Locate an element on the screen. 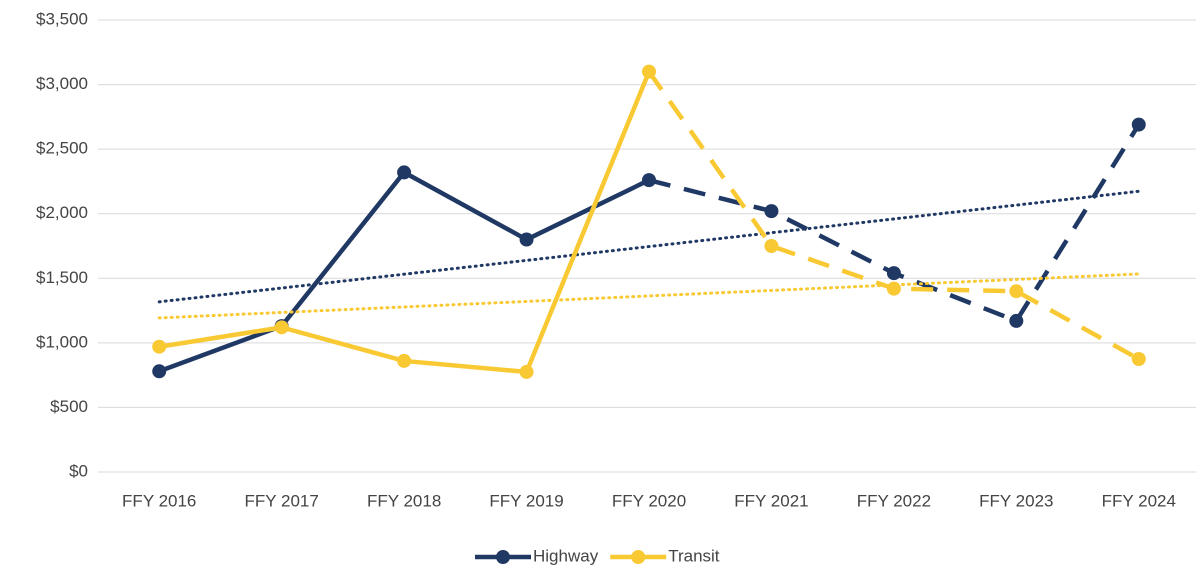 Image resolution: width=1204 pixels, height=569 pixels. x-tick-label: FFY 2017 is located at coordinates (281, 500).